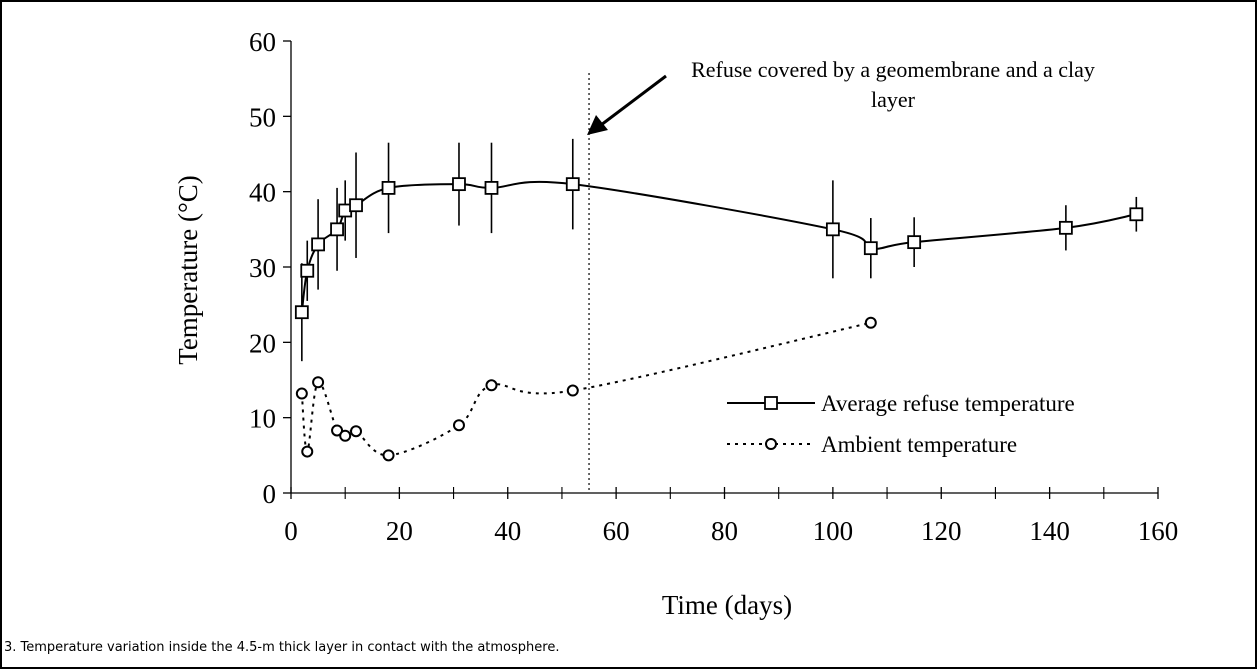  I want to click on x-tick-label: 40, so click(507, 531).